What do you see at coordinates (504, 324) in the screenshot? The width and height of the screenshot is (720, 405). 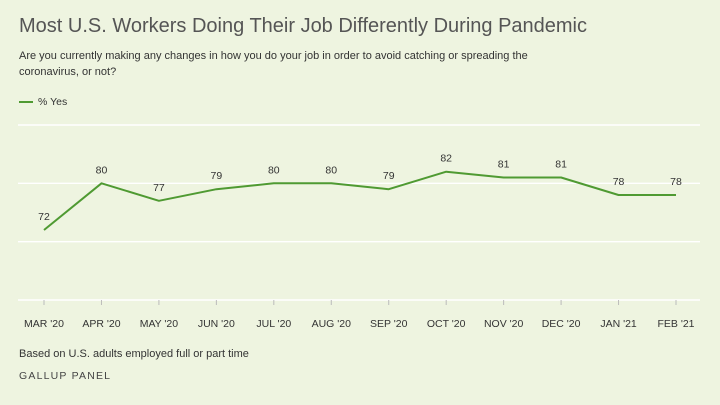 I see `x-tick-label: NOV '20` at bounding box center [504, 324].